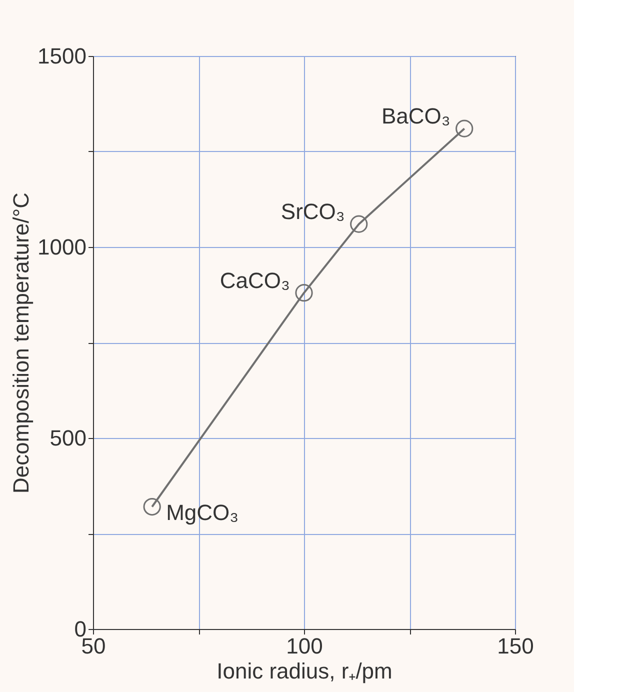  I want to click on annotation: SrCO₃, so click(312, 211).